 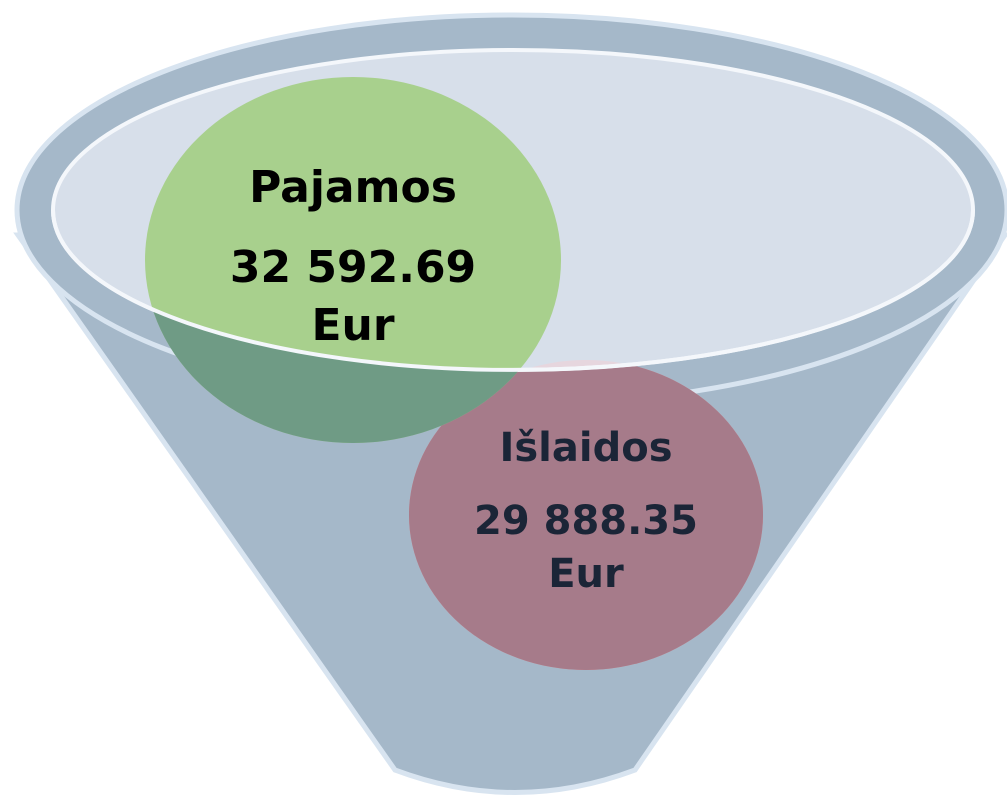 I want to click on income-unit: Eur, so click(x=352, y=325).